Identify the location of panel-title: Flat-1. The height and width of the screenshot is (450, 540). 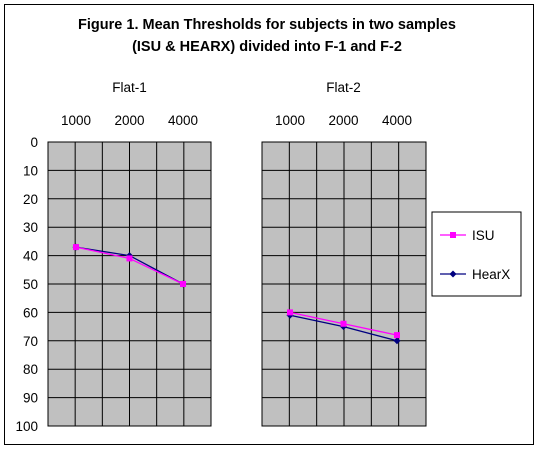
(129, 87).